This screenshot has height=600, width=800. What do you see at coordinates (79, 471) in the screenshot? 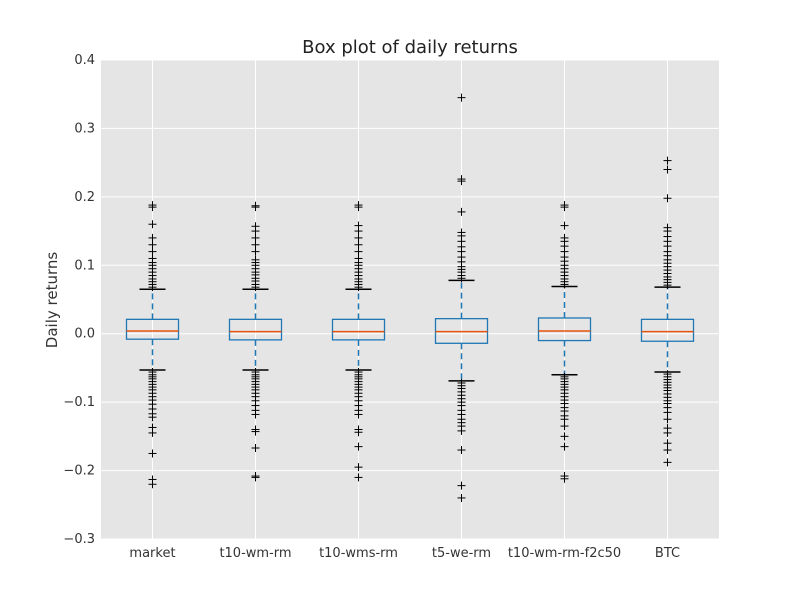
I see `y-tick-label: −0.2` at bounding box center [79, 471].